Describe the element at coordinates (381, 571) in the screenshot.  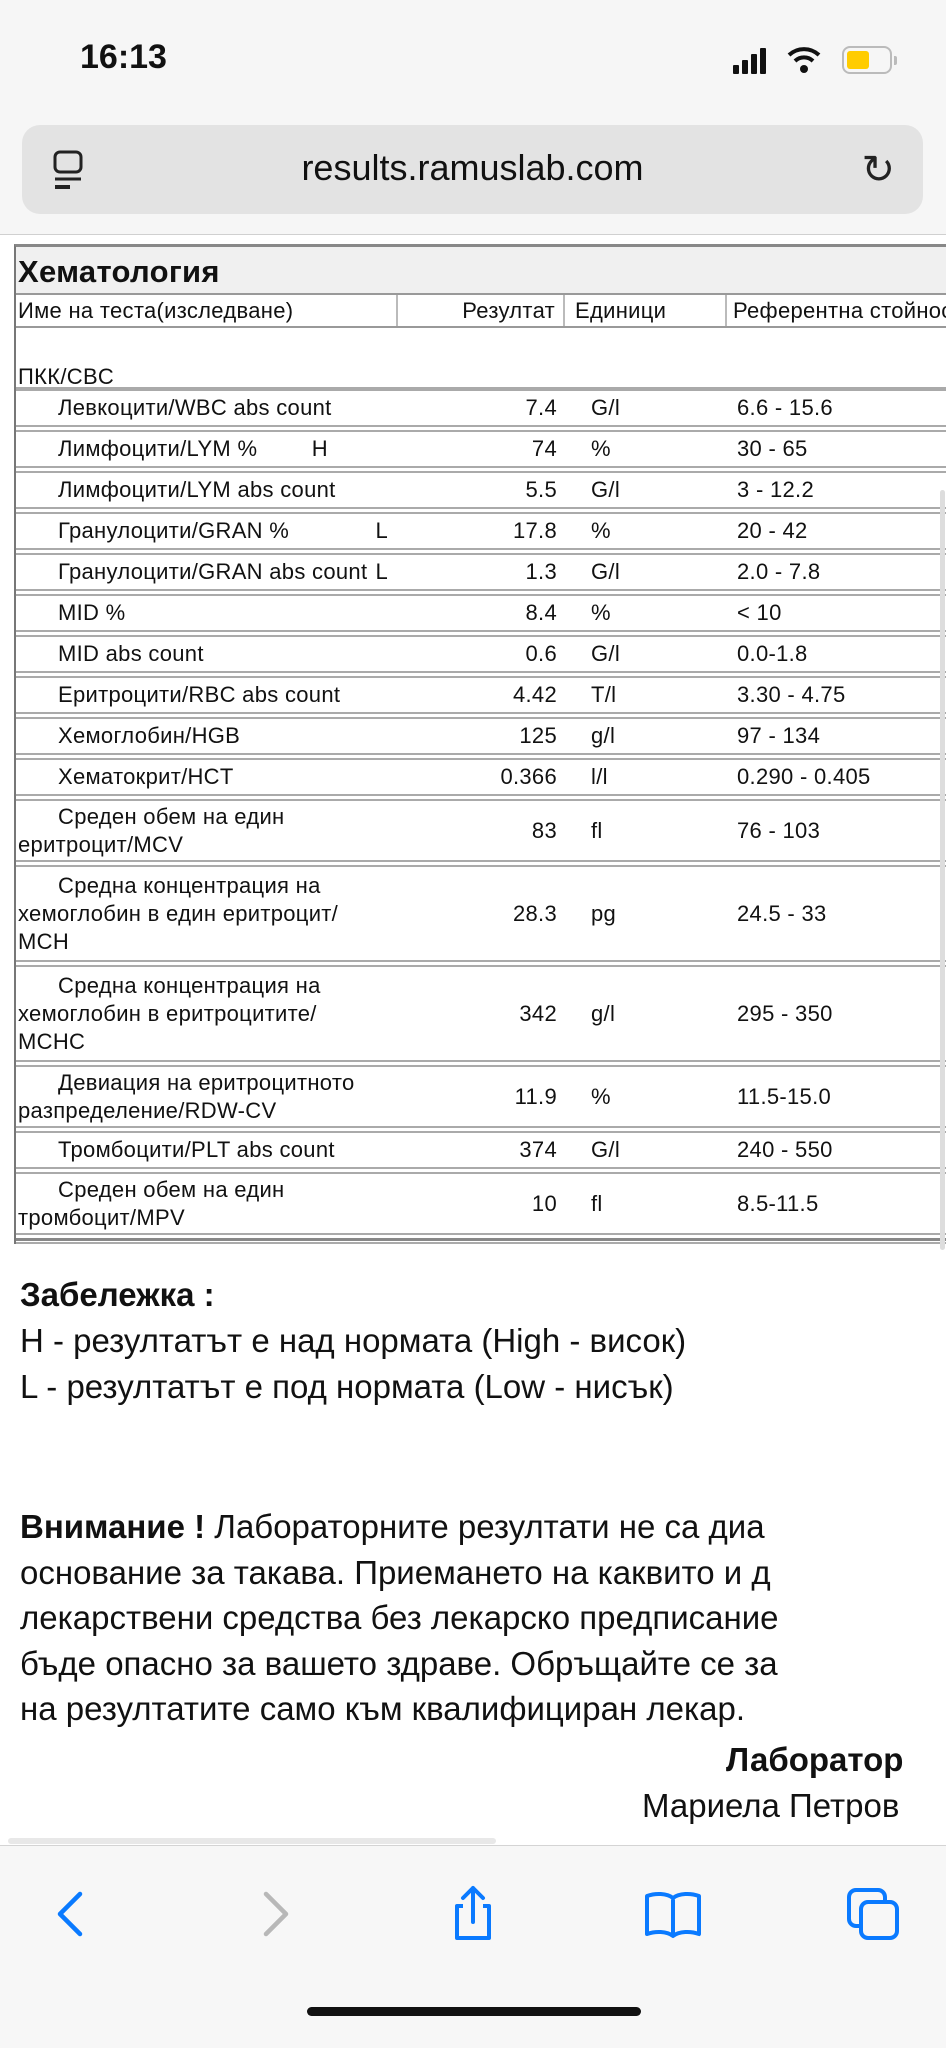
I see `flag-badge: L` at that location.